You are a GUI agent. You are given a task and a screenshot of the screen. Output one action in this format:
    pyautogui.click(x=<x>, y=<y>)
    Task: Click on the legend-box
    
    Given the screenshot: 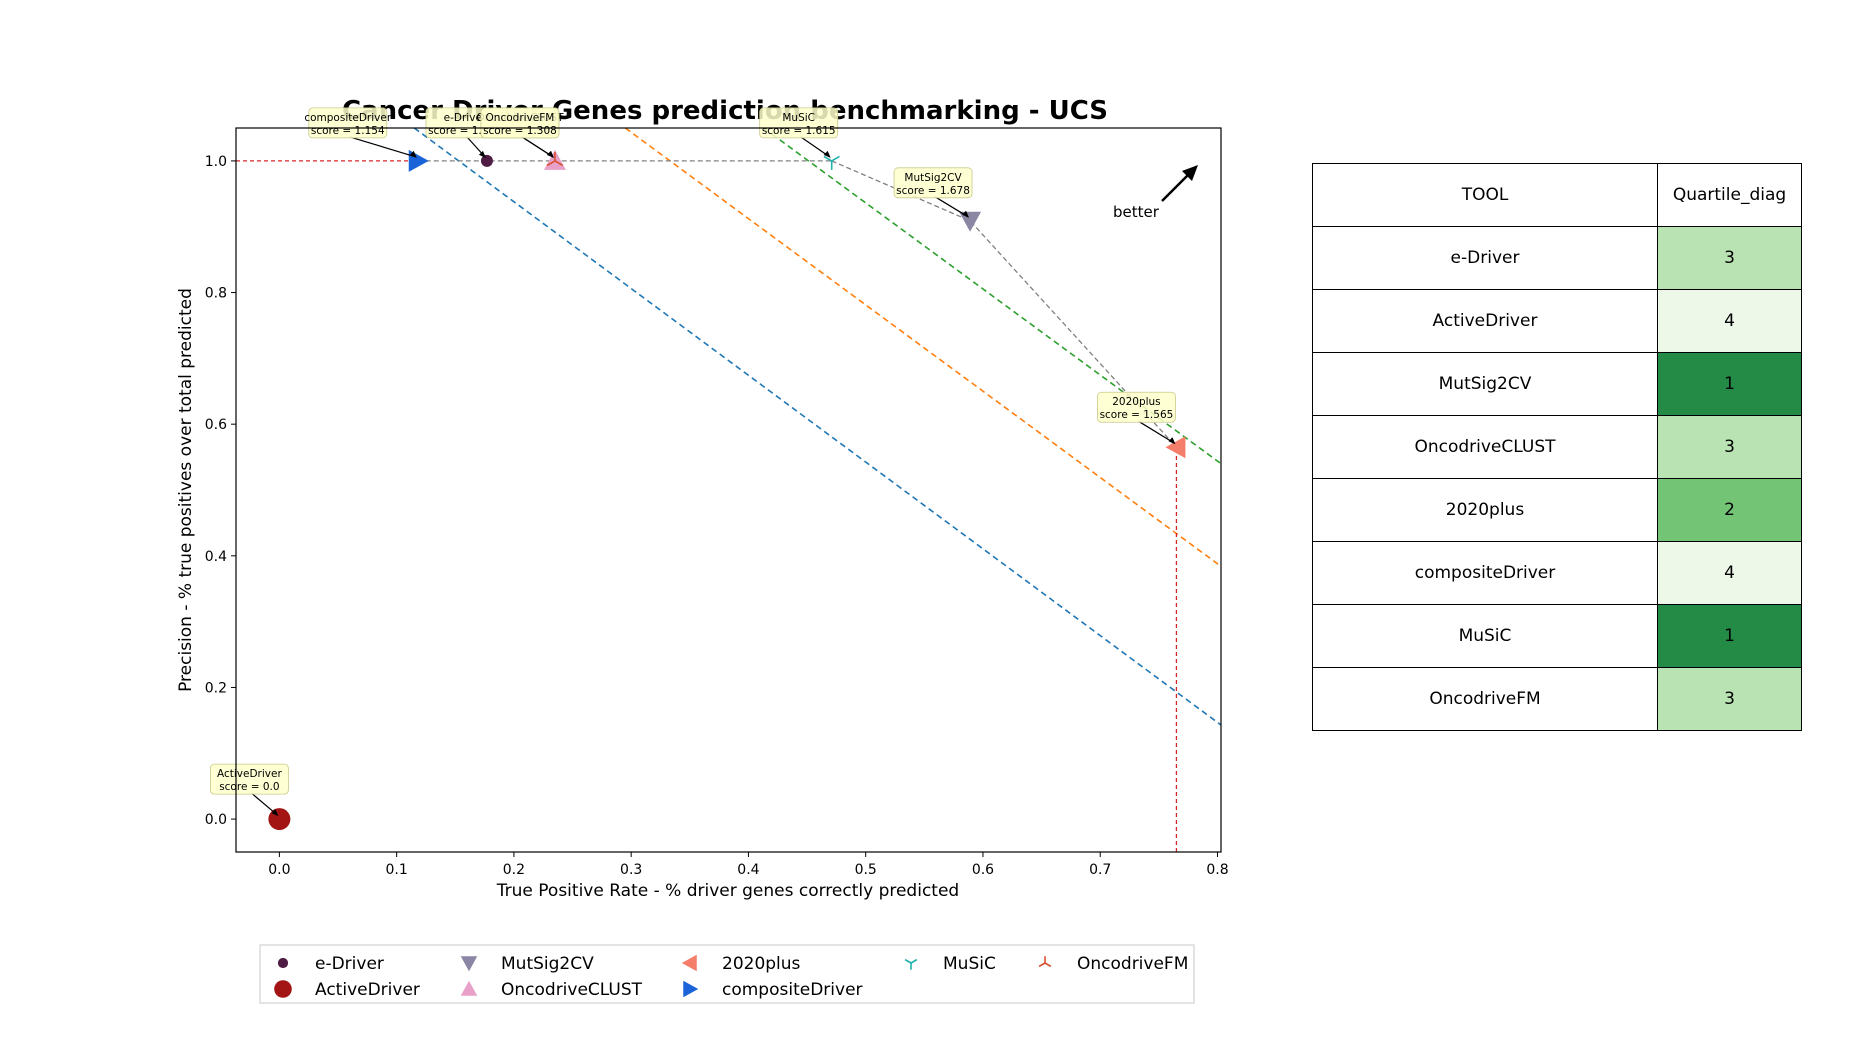 What is the action you would take?
    pyautogui.click(x=727, y=974)
    